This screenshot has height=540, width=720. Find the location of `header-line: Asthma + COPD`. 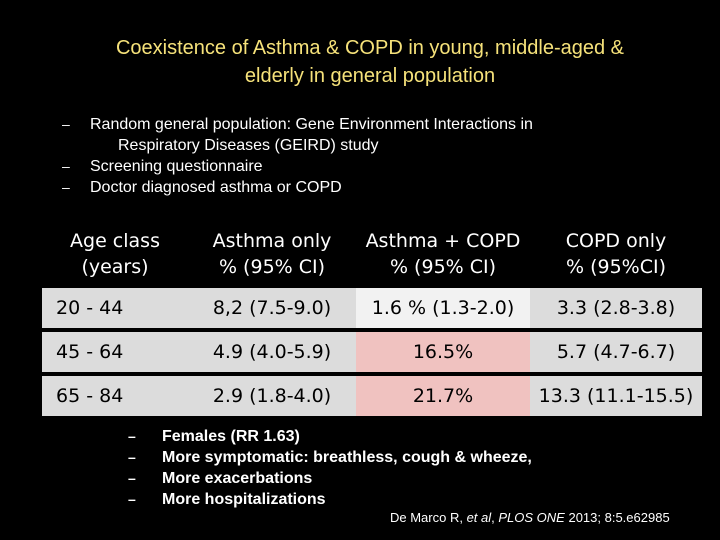

header-line: Asthma + COPD is located at coordinates (443, 241).